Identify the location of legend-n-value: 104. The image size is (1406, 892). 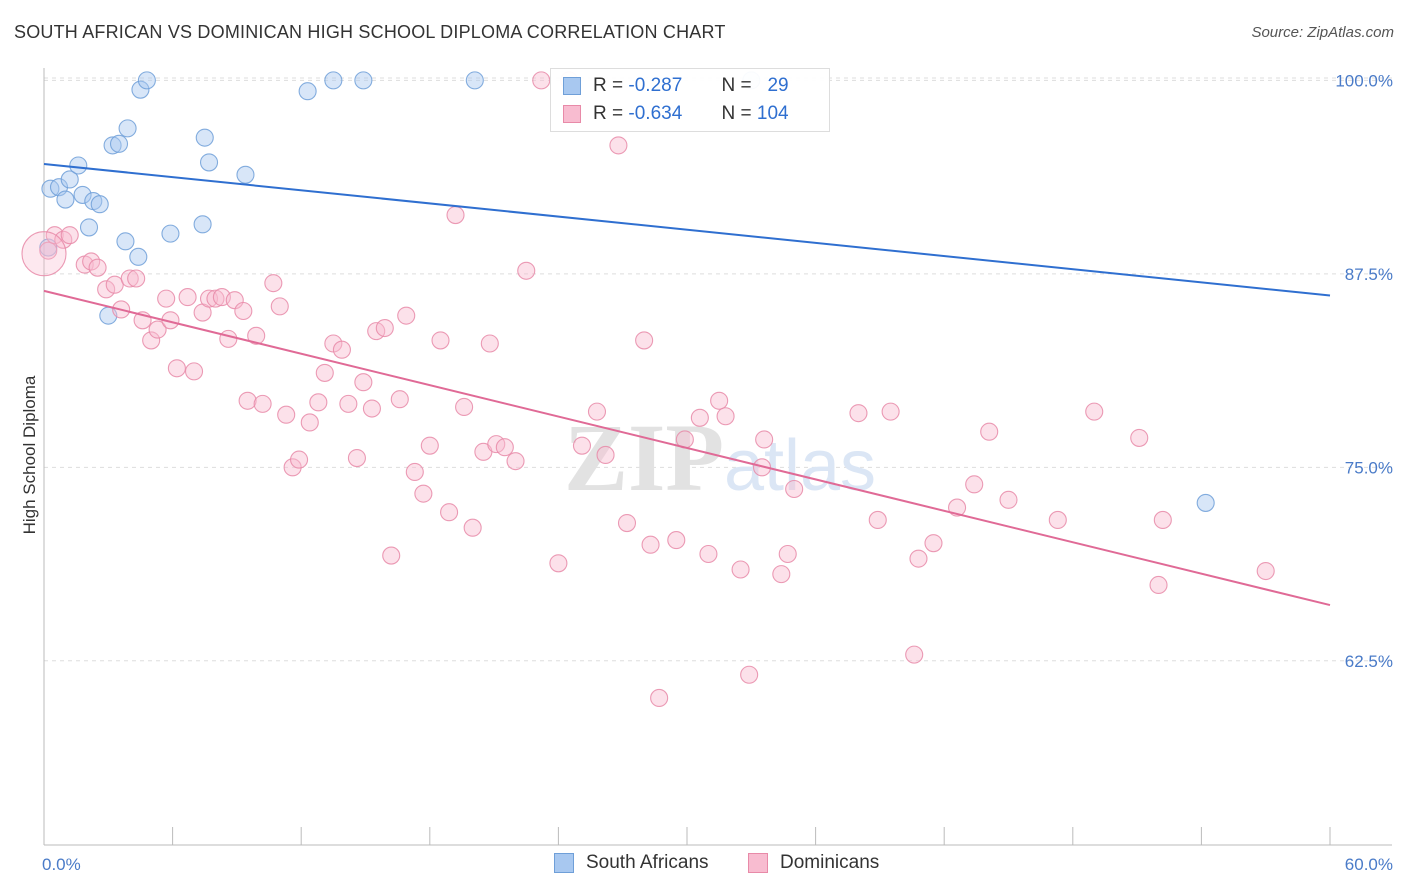
(772, 113).